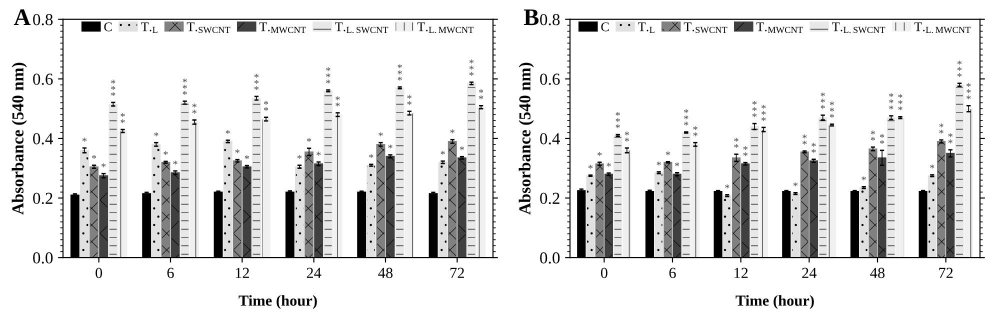  What do you see at coordinates (19, 138) in the screenshot?
I see `y-axis-title: Absorbance (540 nm)` at bounding box center [19, 138].